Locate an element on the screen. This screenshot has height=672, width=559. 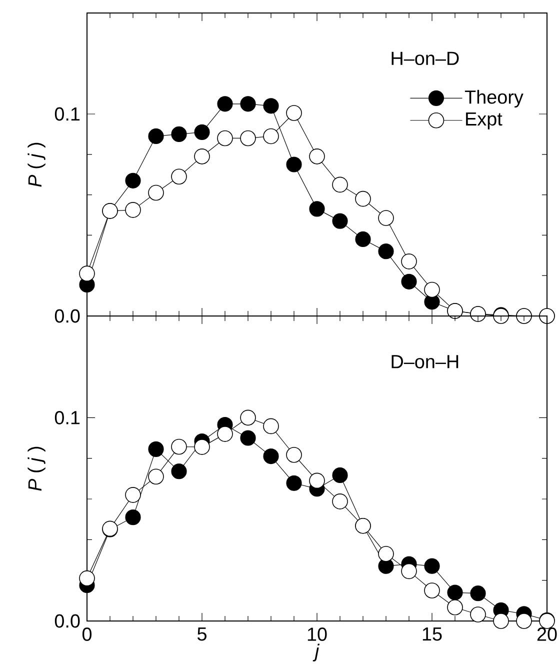
x-tick-label: 0 is located at coordinates (87, 634).